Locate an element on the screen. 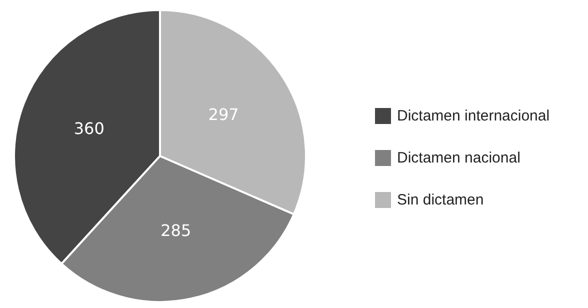  legend-label: Dictamen nacional is located at coordinates (458, 158).